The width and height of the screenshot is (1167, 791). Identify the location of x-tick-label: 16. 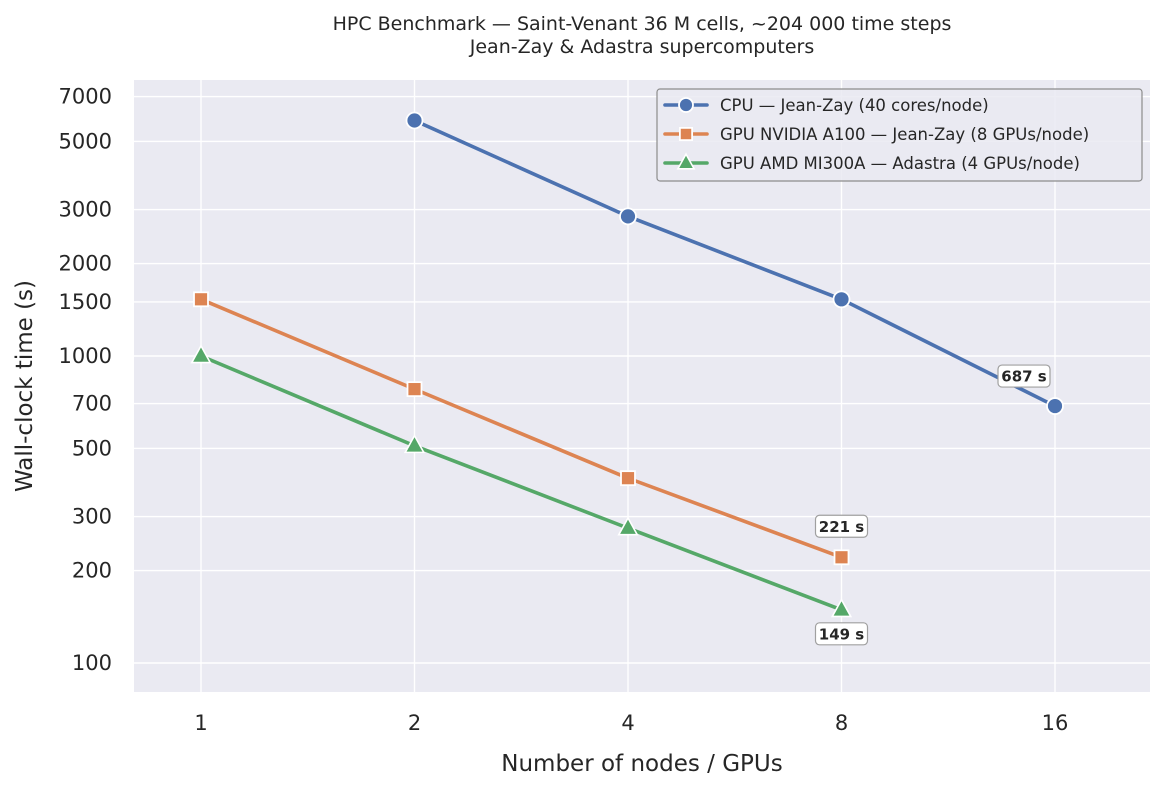
(1055, 723).